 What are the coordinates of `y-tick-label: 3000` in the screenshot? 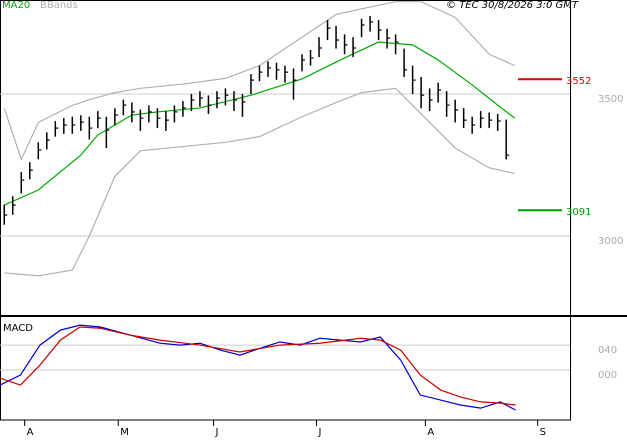 It's located at (610, 241).